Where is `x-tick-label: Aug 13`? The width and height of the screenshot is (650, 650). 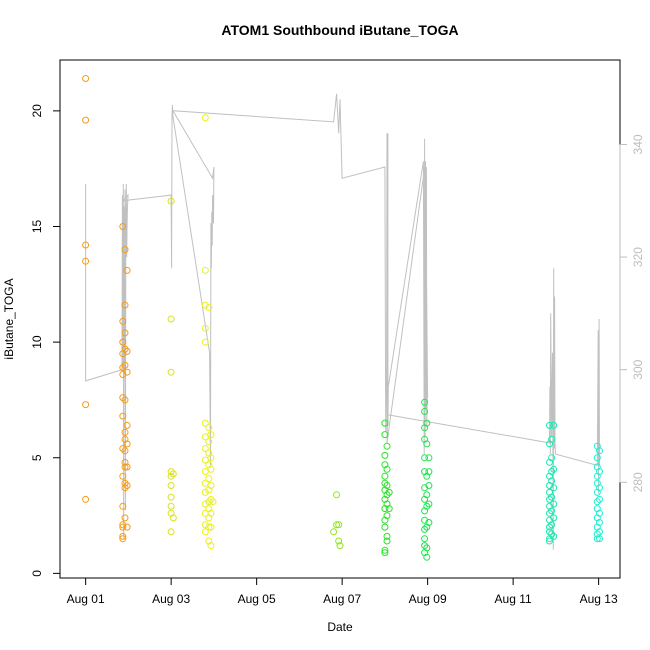
x-tick-label: Aug 13 is located at coordinates (599, 599).